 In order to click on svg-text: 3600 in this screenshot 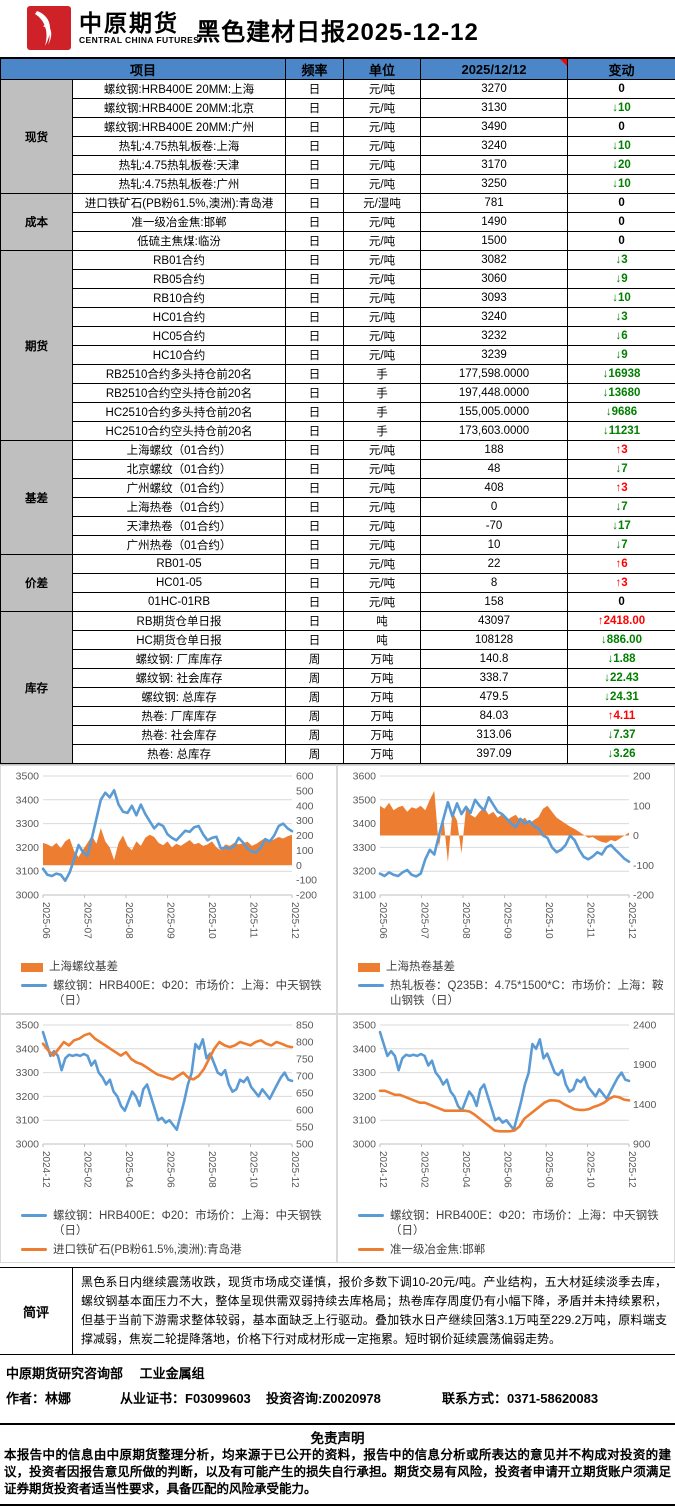, I will do `click(365, 777)`.